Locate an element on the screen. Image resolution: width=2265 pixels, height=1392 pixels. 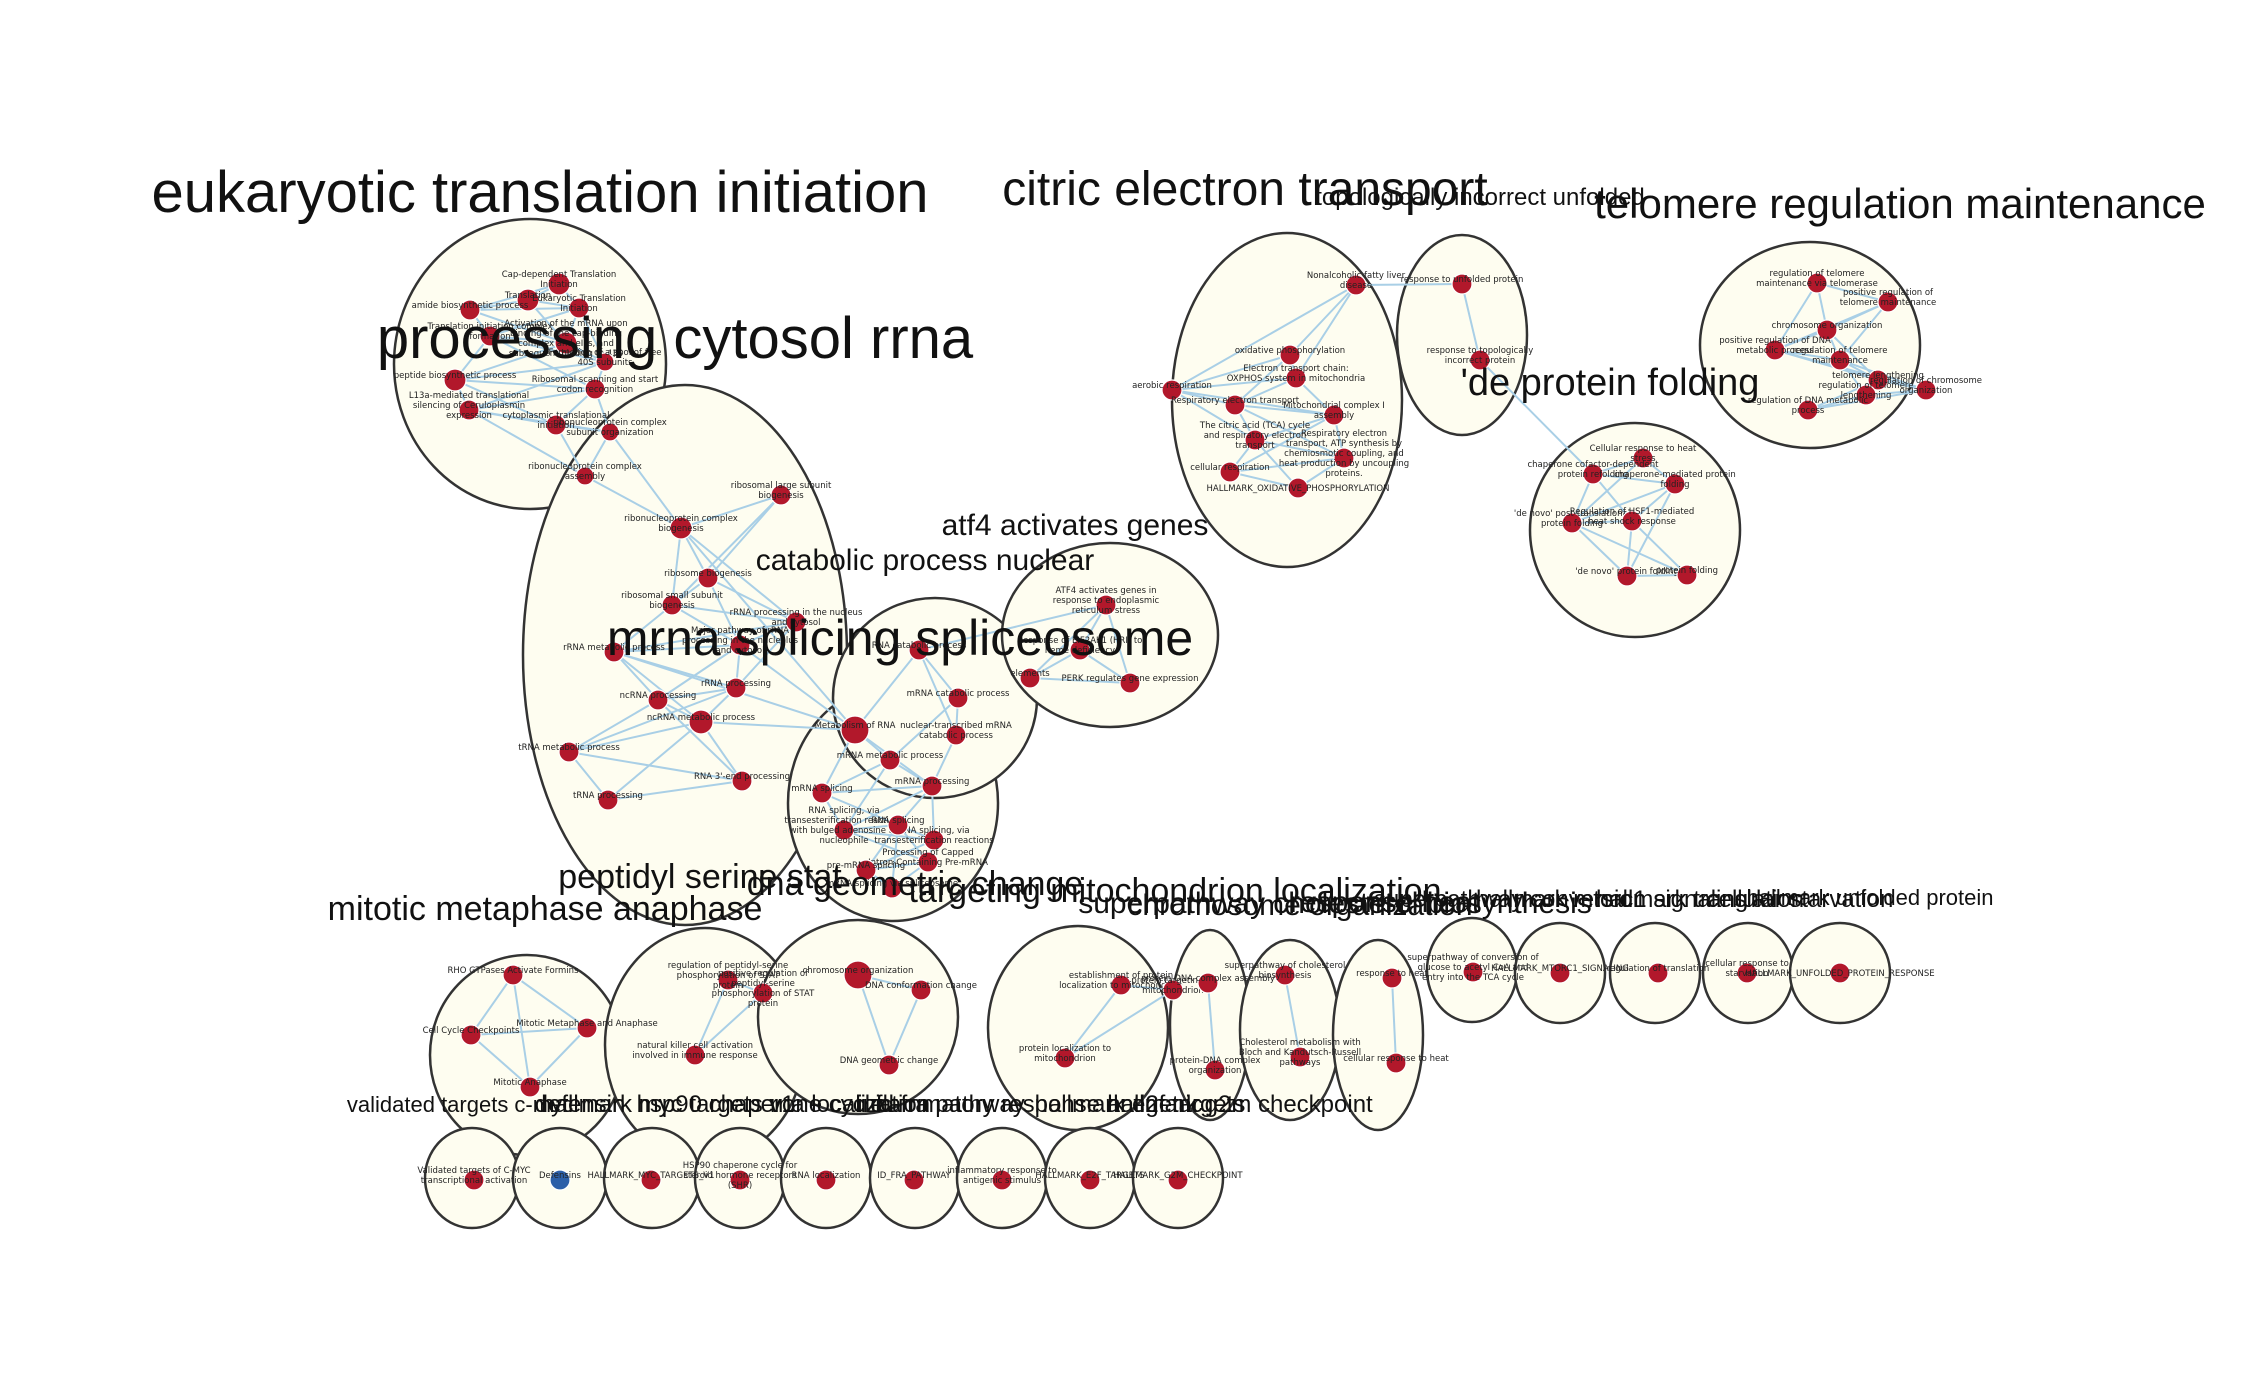
node-mitotic-anaphase is located at coordinates (530, 1087).